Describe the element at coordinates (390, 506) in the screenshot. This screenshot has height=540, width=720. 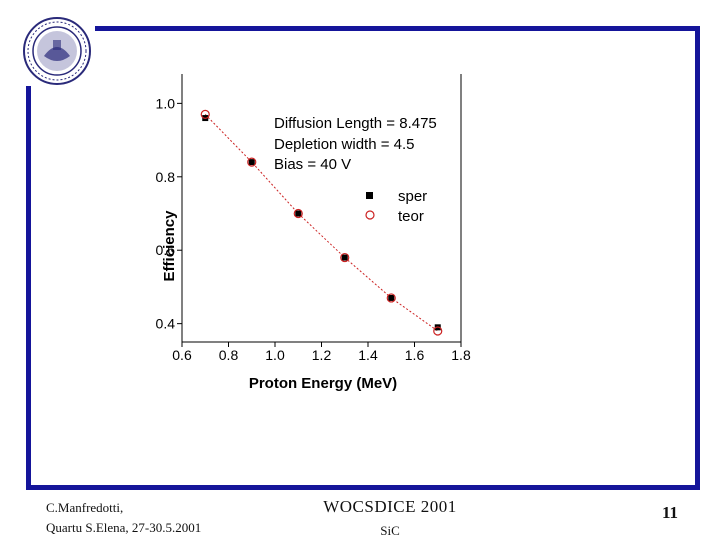
I see `footer-title: WOCSDICE 2001` at that location.